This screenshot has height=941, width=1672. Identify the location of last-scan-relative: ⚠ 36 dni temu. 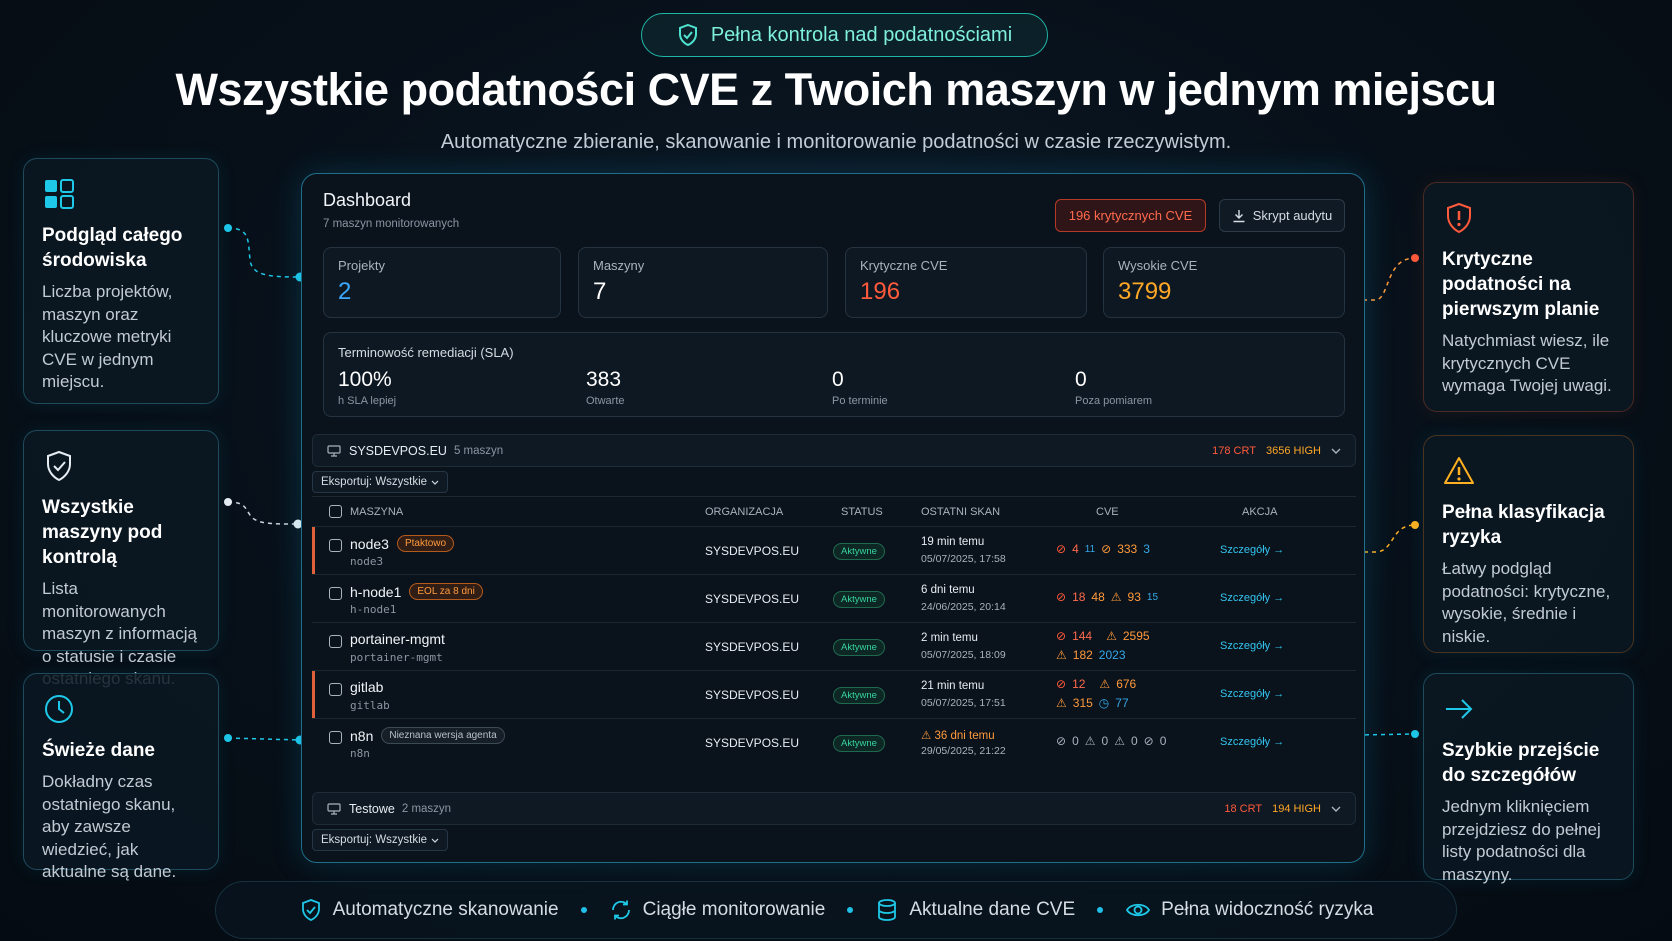
(958, 736).